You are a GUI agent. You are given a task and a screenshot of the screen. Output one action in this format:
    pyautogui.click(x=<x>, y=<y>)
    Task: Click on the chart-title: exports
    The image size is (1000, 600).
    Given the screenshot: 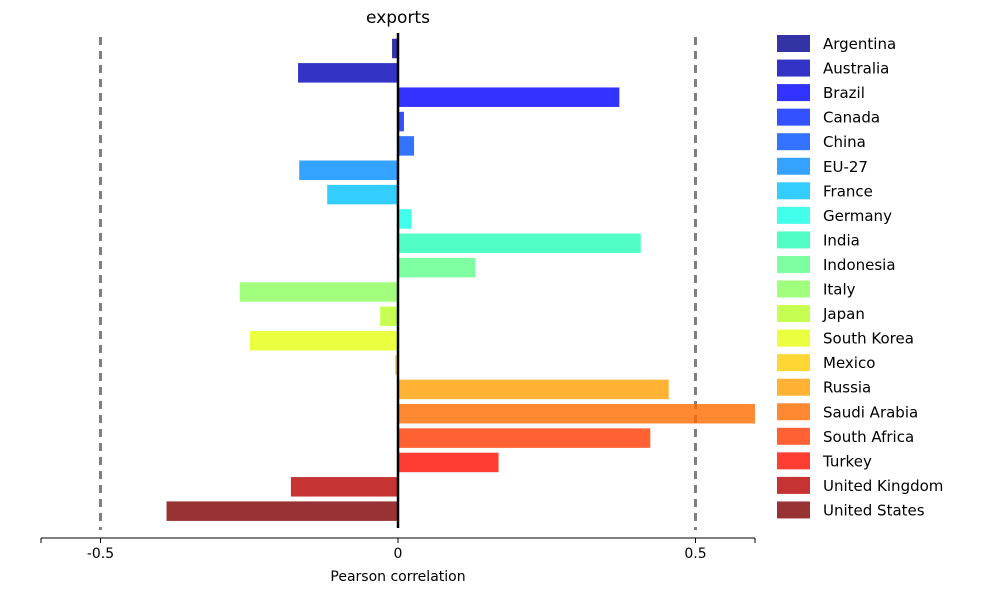 What is the action you would take?
    pyautogui.click(x=398, y=18)
    